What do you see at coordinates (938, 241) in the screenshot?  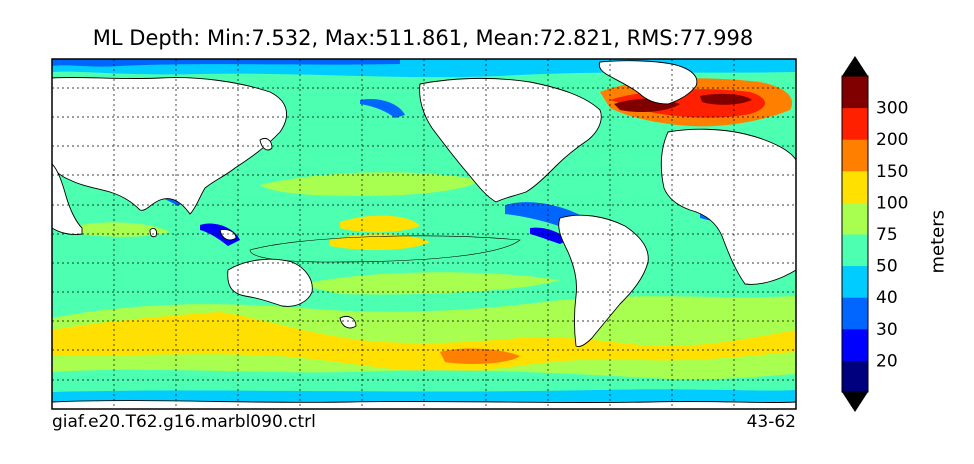 I see `colorbar-label: meters` at bounding box center [938, 241].